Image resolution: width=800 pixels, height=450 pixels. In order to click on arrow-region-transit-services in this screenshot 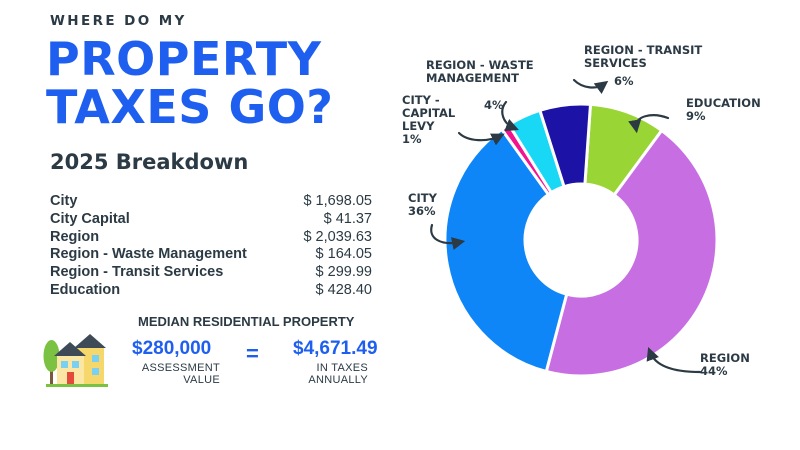, I will do `click(590, 86)`.